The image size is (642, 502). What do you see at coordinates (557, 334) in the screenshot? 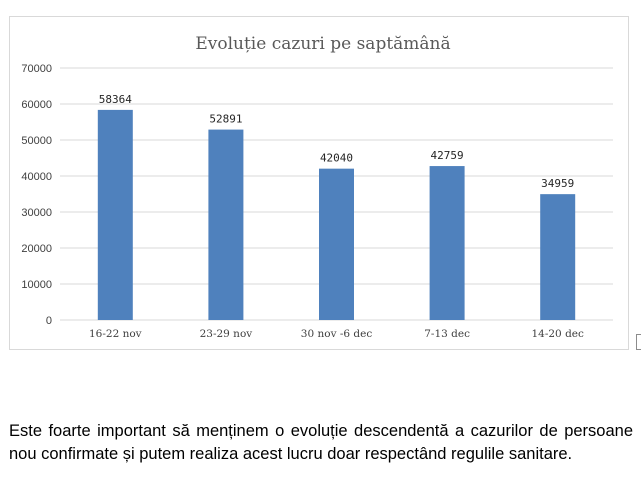
I see `x-category-label: 14-20 dec` at bounding box center [557, 334].